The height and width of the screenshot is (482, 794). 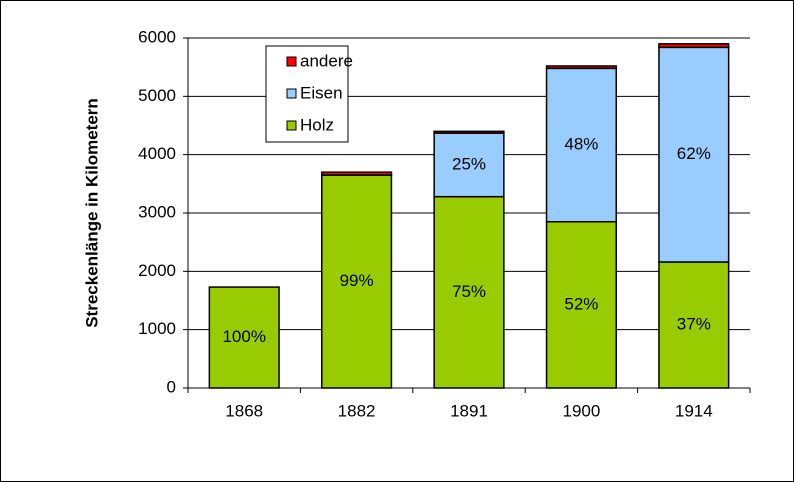 What do you see at coordinates (244, 410) in the screenshot?
I see `x-tick-label: 1868` at bounding box center [244, 410].